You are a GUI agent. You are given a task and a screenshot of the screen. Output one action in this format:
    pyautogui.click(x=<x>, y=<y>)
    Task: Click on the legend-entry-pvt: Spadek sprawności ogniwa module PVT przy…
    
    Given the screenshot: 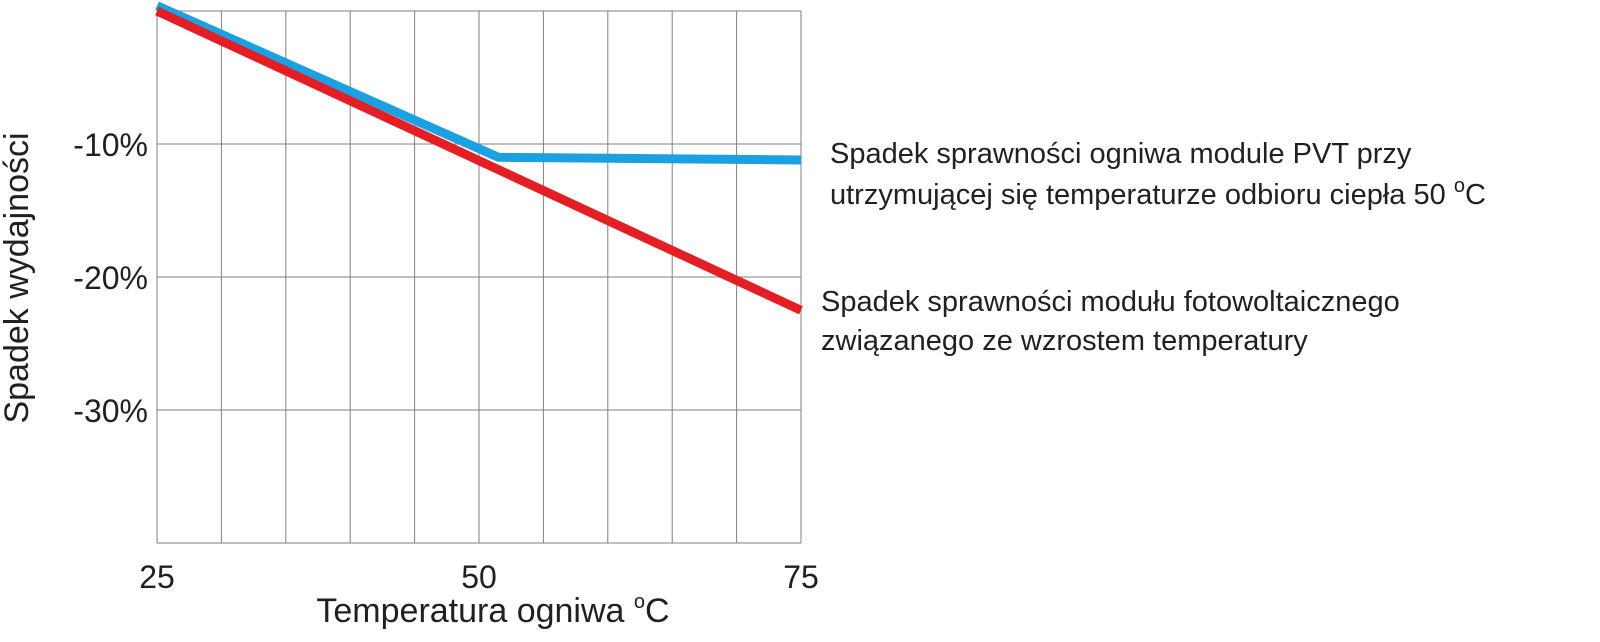 What is the action you would take?
    pyautogui.click(x=1158, y=174)
    